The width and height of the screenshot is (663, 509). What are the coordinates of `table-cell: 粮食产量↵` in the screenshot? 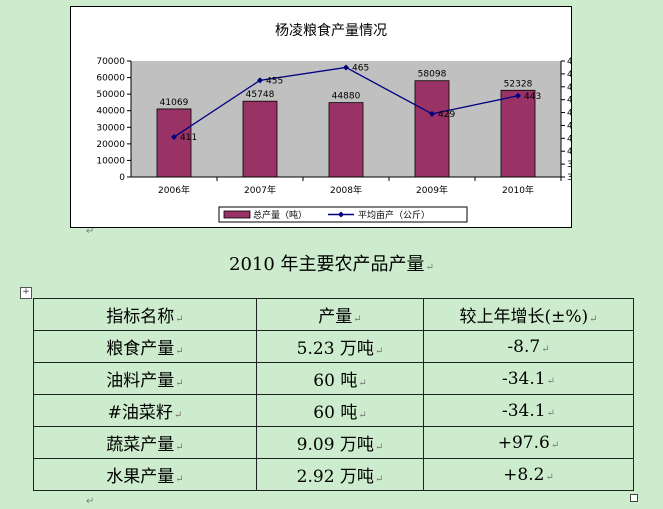 It's located at (145, 346).